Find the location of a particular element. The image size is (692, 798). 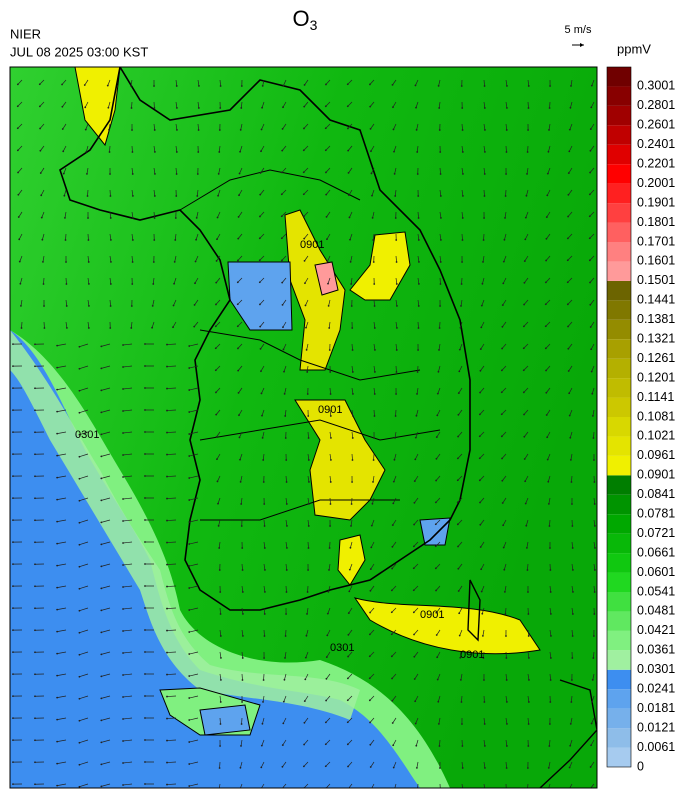

contour-label: 0901 is located at coordinates (472, 655).